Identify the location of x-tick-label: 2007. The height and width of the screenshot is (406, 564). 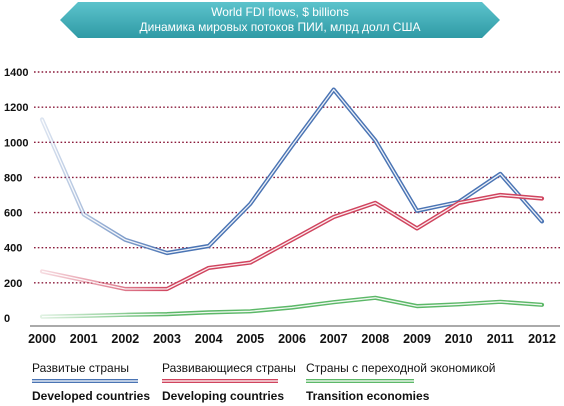
(334, 339).